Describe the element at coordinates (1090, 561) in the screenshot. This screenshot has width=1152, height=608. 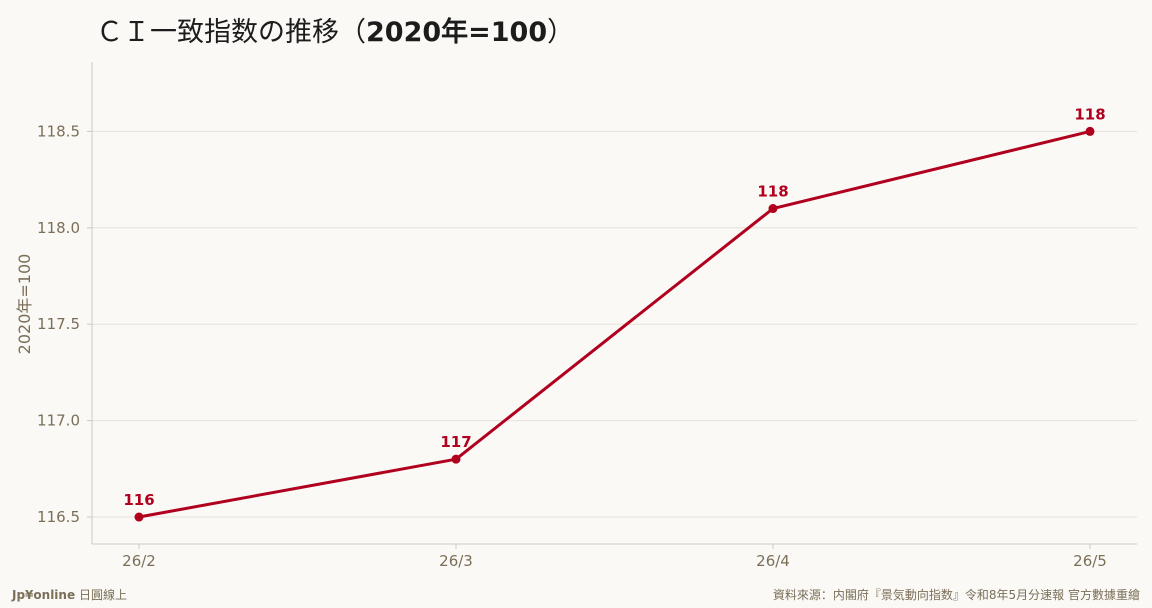
I see `x-tick-label: 26/5` at that location.